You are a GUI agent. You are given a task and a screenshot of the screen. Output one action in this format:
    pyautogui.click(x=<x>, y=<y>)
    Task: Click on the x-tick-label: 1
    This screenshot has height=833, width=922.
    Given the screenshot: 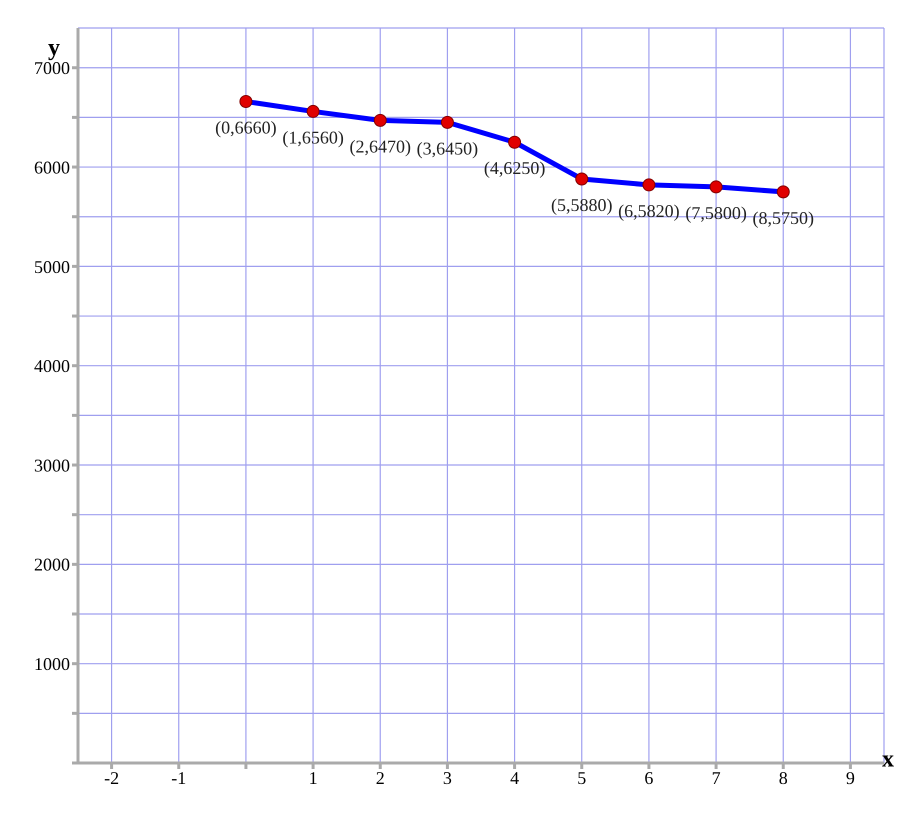 What is the action you would take?
    pyautogui.click(x=313, y=778)
    